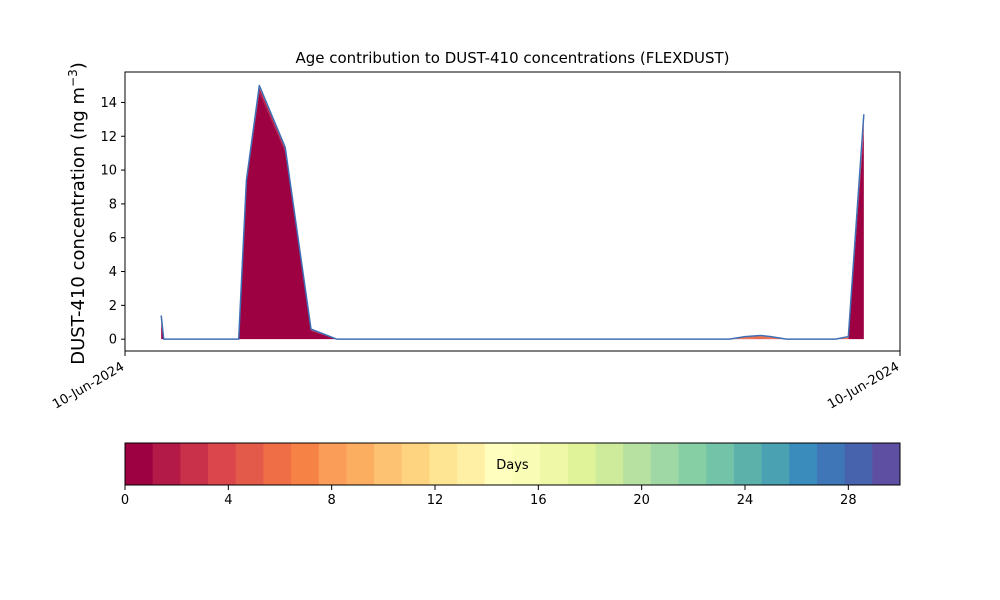  I want to click on colorbar-tick-label: 8, so click(332, 500).